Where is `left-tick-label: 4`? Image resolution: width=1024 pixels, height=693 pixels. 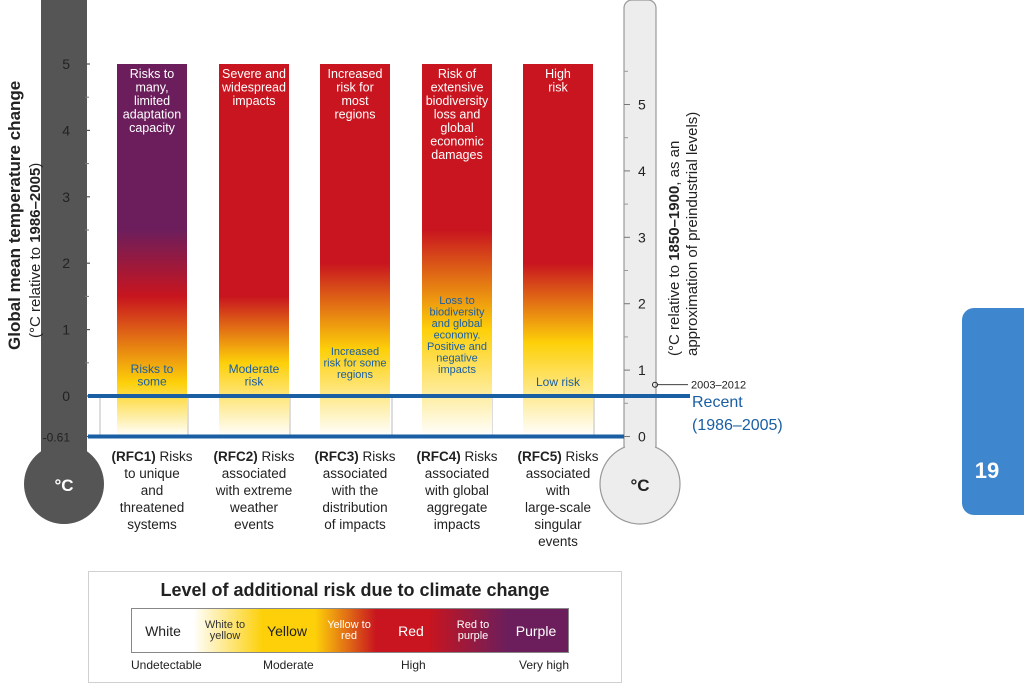
left-tick-label: 4 is located at coordinates (66, 130).